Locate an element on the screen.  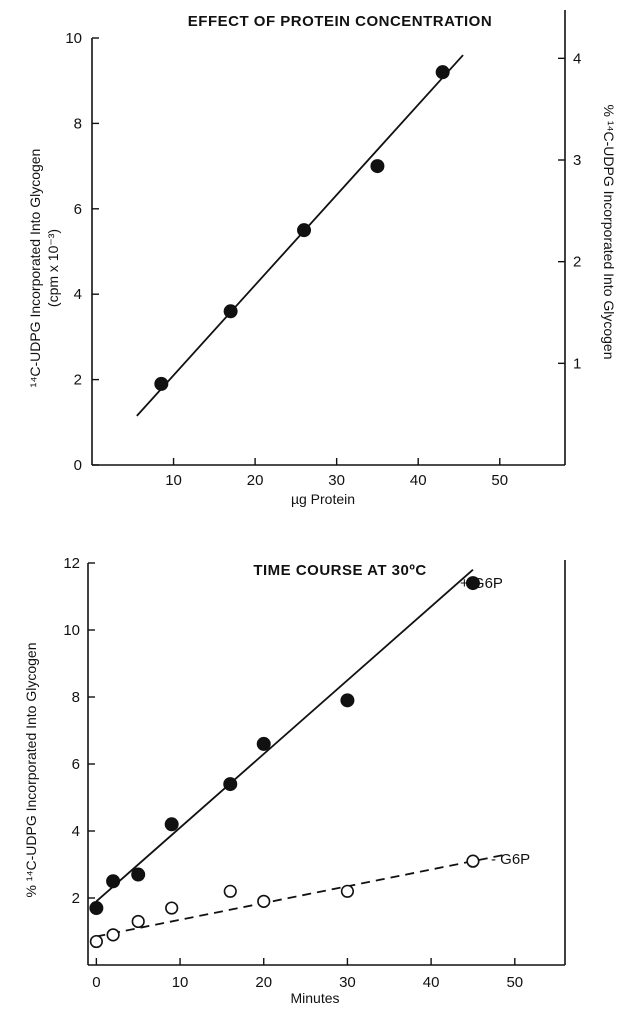
chart2-y-tick-label: 10 is located at coordinates (71, 630).